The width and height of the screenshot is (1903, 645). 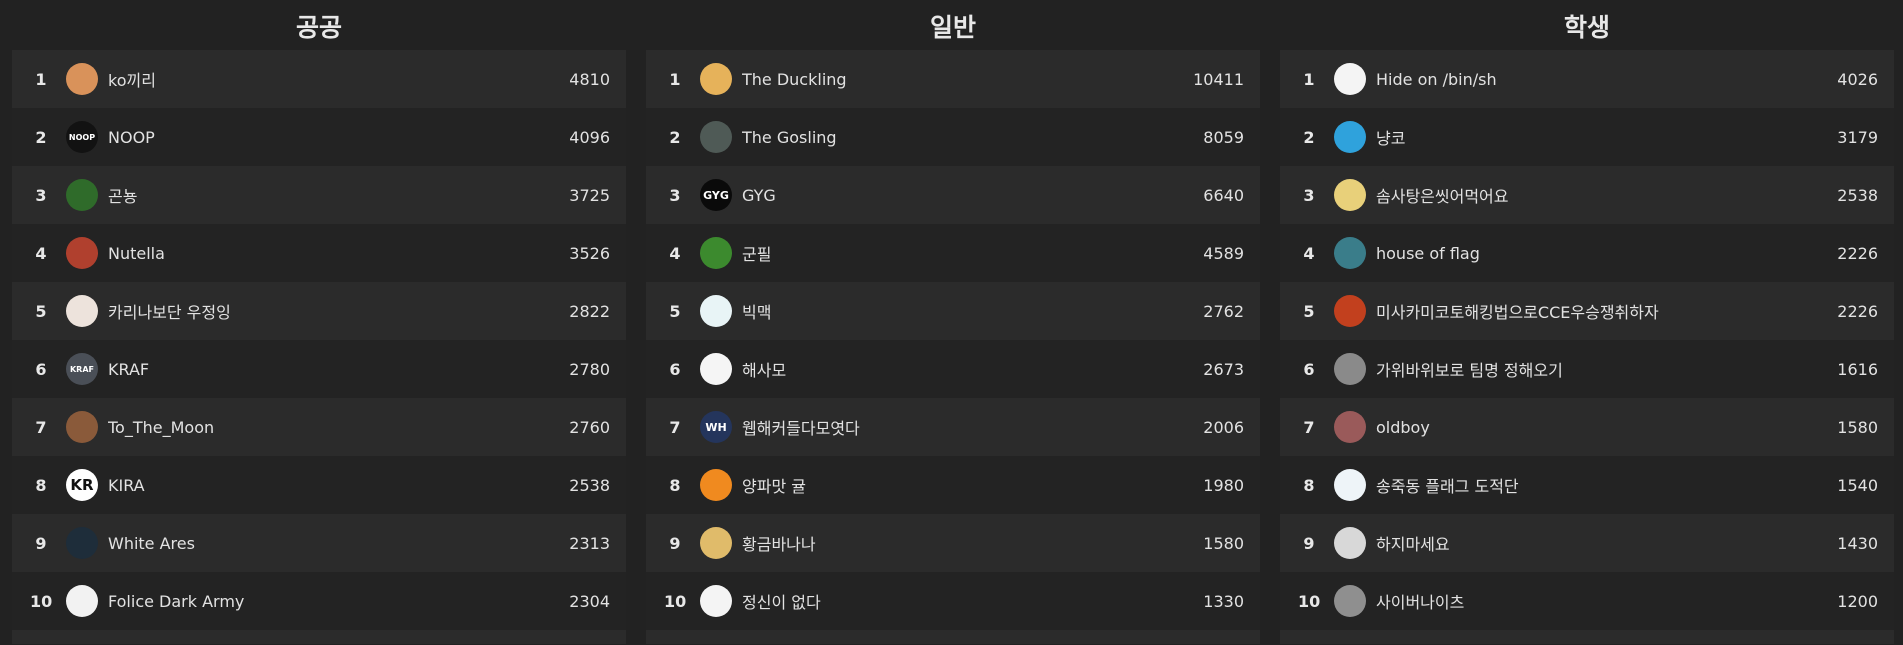 I want to click on table-row: 3 솜사탕은씻어먹어요 2538, so click(x=1587, y=195).